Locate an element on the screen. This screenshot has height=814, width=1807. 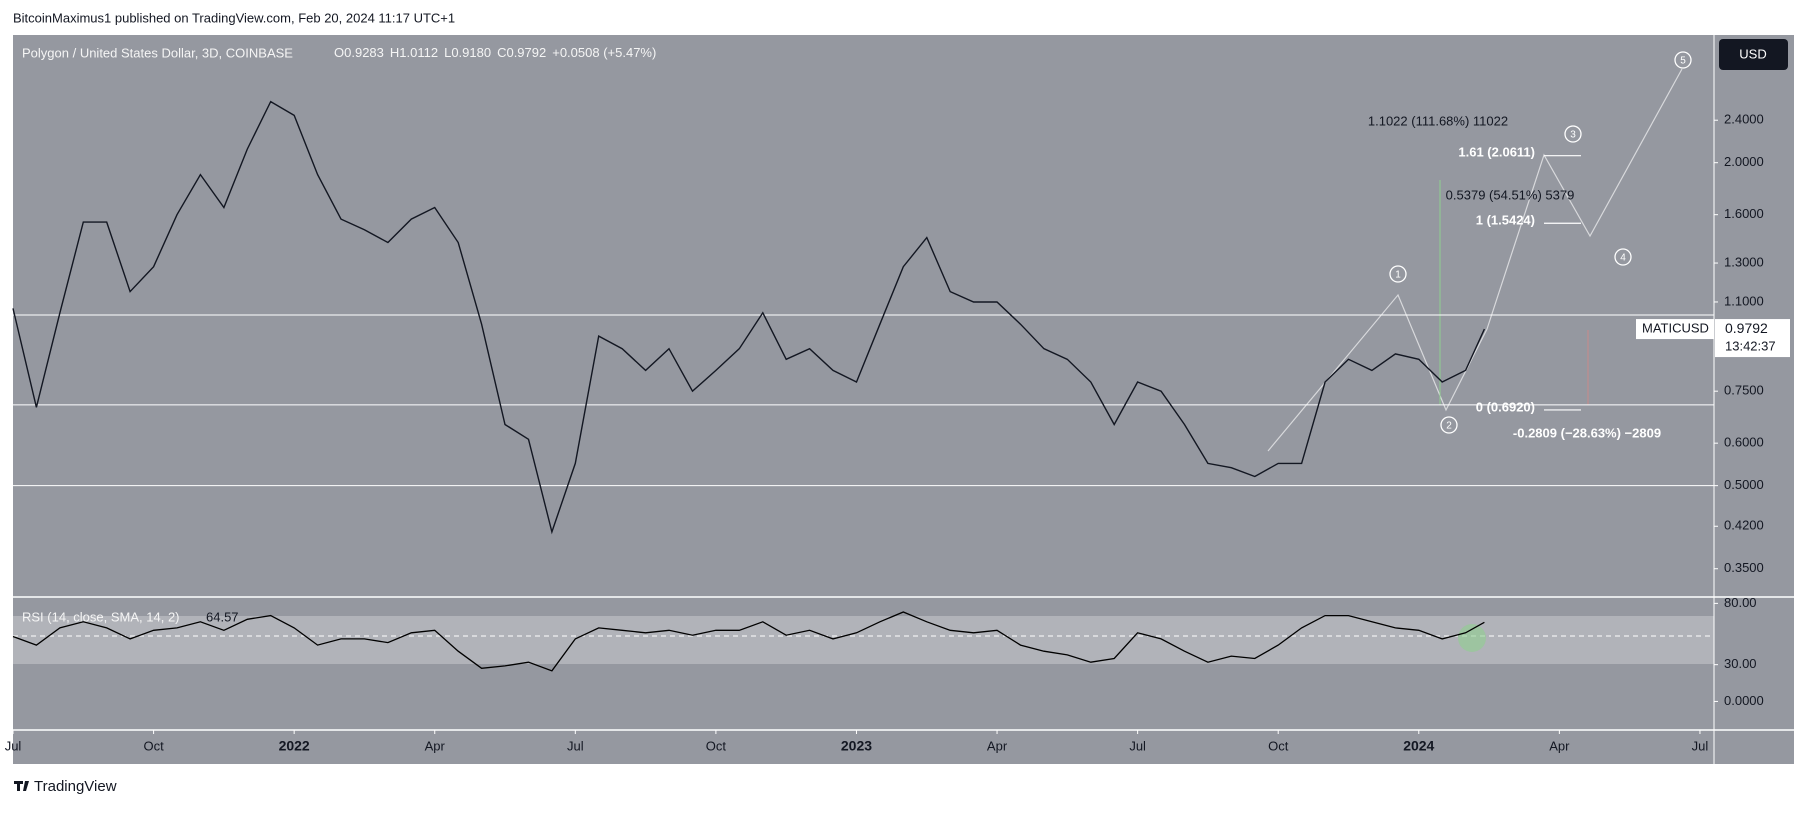
wave-label: 1 is located at coordinates (1398, 275).